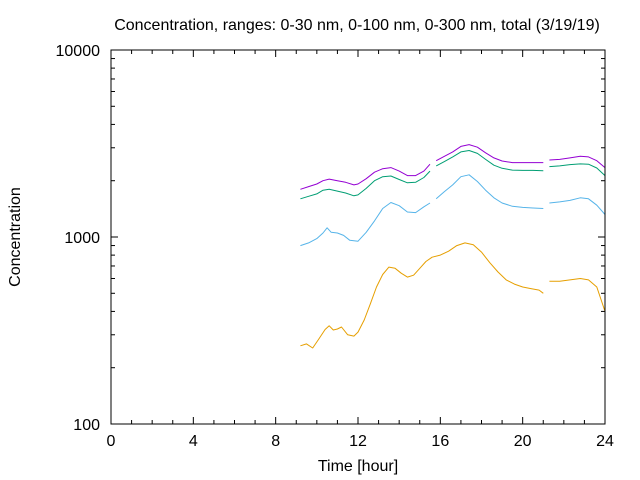  Describe the element at coordinates (111, 441) in the screenshot. I see `x-tick-label: 0` at that location.